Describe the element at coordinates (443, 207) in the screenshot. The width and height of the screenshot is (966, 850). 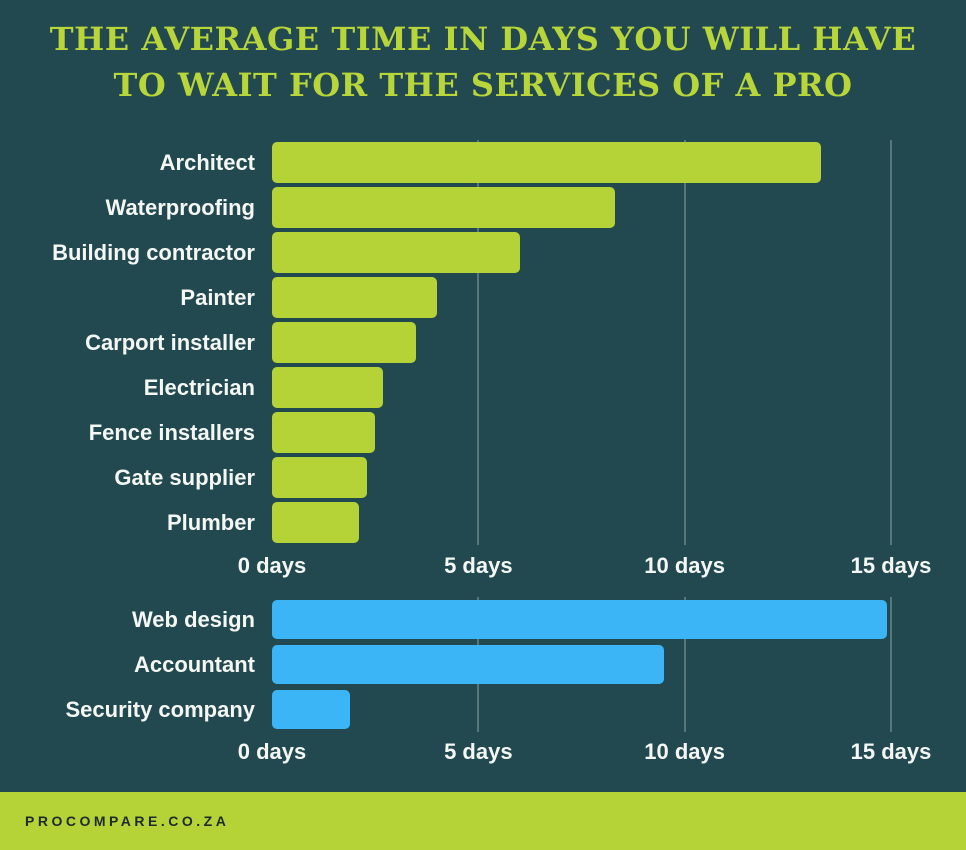
I see `bar-waterproofing` at that location.